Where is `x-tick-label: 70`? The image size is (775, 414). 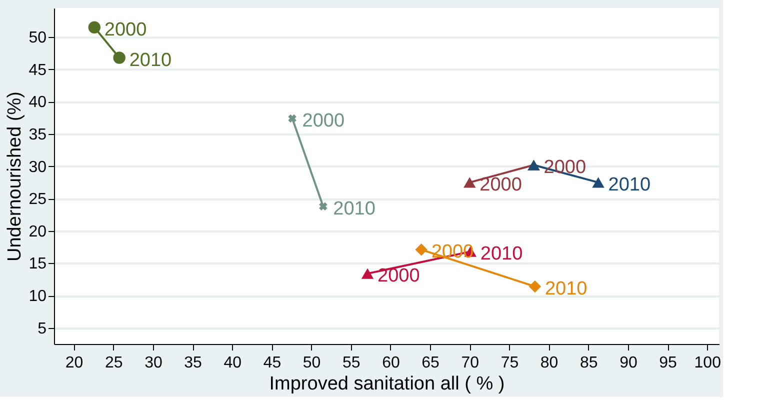
x-tick-label: 70 is located at coordinates (470, 363).